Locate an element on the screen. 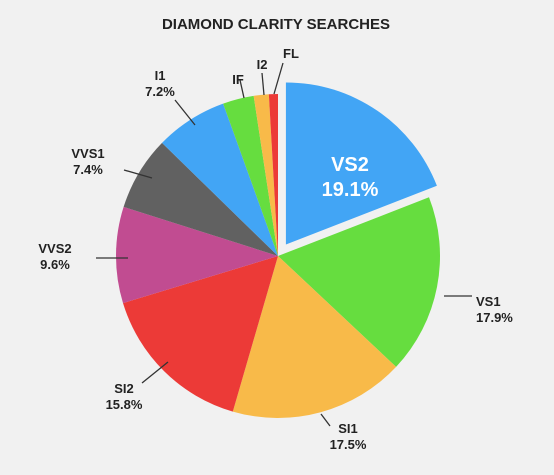 The image size is (554, 475). slice-value-vs1: 17.9% is located at coordinates (494, 317).